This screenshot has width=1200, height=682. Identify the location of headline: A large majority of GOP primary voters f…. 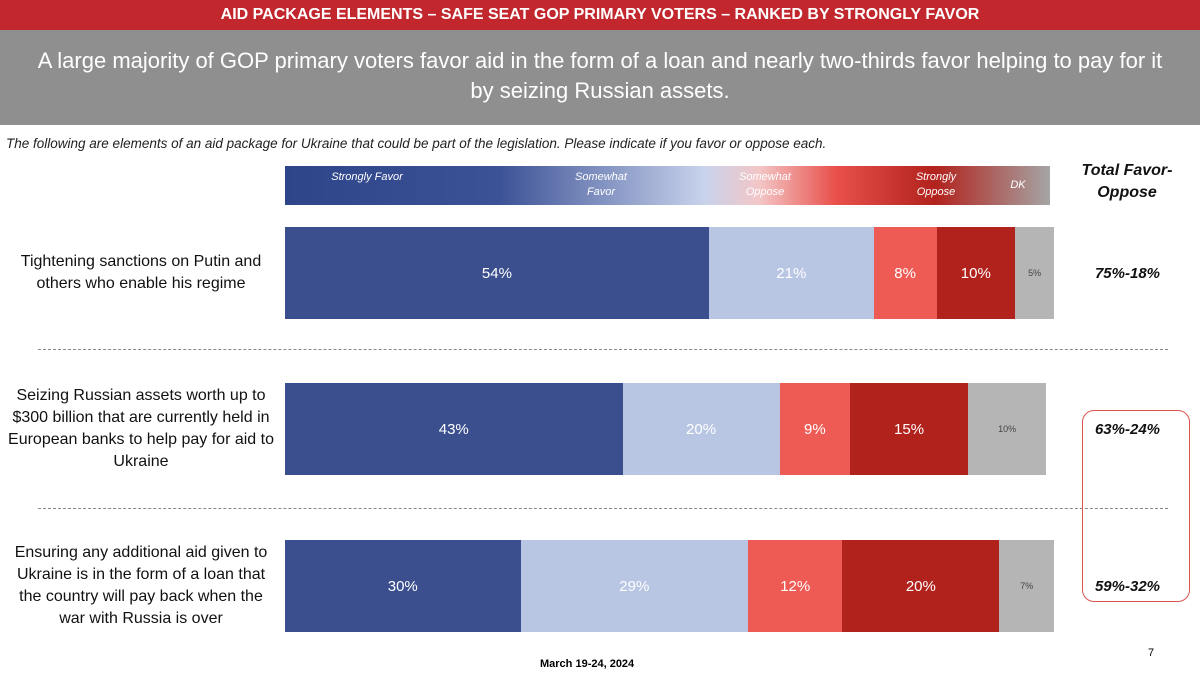
(600, 77).